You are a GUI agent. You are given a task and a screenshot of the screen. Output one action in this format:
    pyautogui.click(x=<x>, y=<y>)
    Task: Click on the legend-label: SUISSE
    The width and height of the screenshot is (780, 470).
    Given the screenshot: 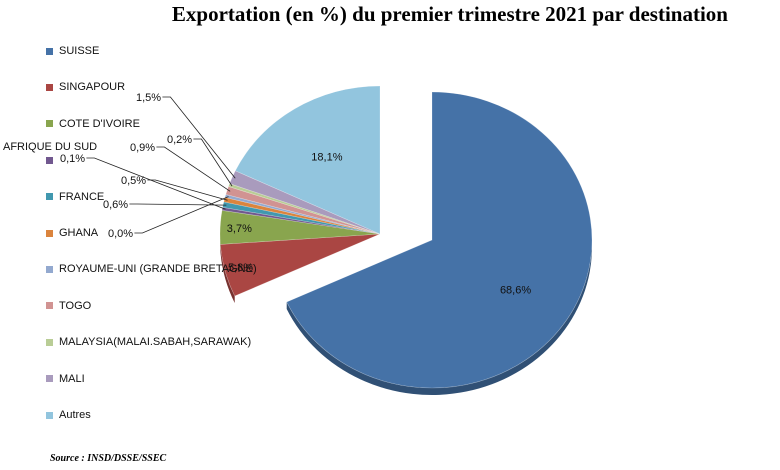 What is the action you would take?
    pyautogui.click(x=79, y=51)
    